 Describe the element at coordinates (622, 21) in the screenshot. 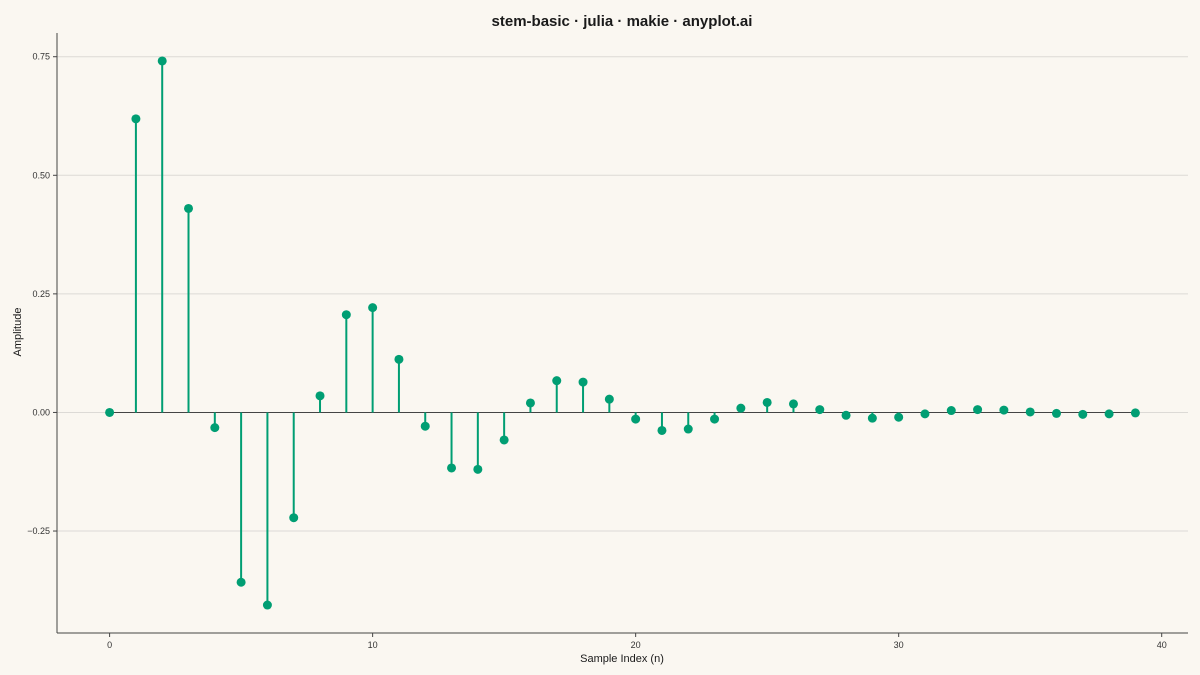

I see `chart-title: stem-basic · julia · makie · anyplot.ai` at that location.